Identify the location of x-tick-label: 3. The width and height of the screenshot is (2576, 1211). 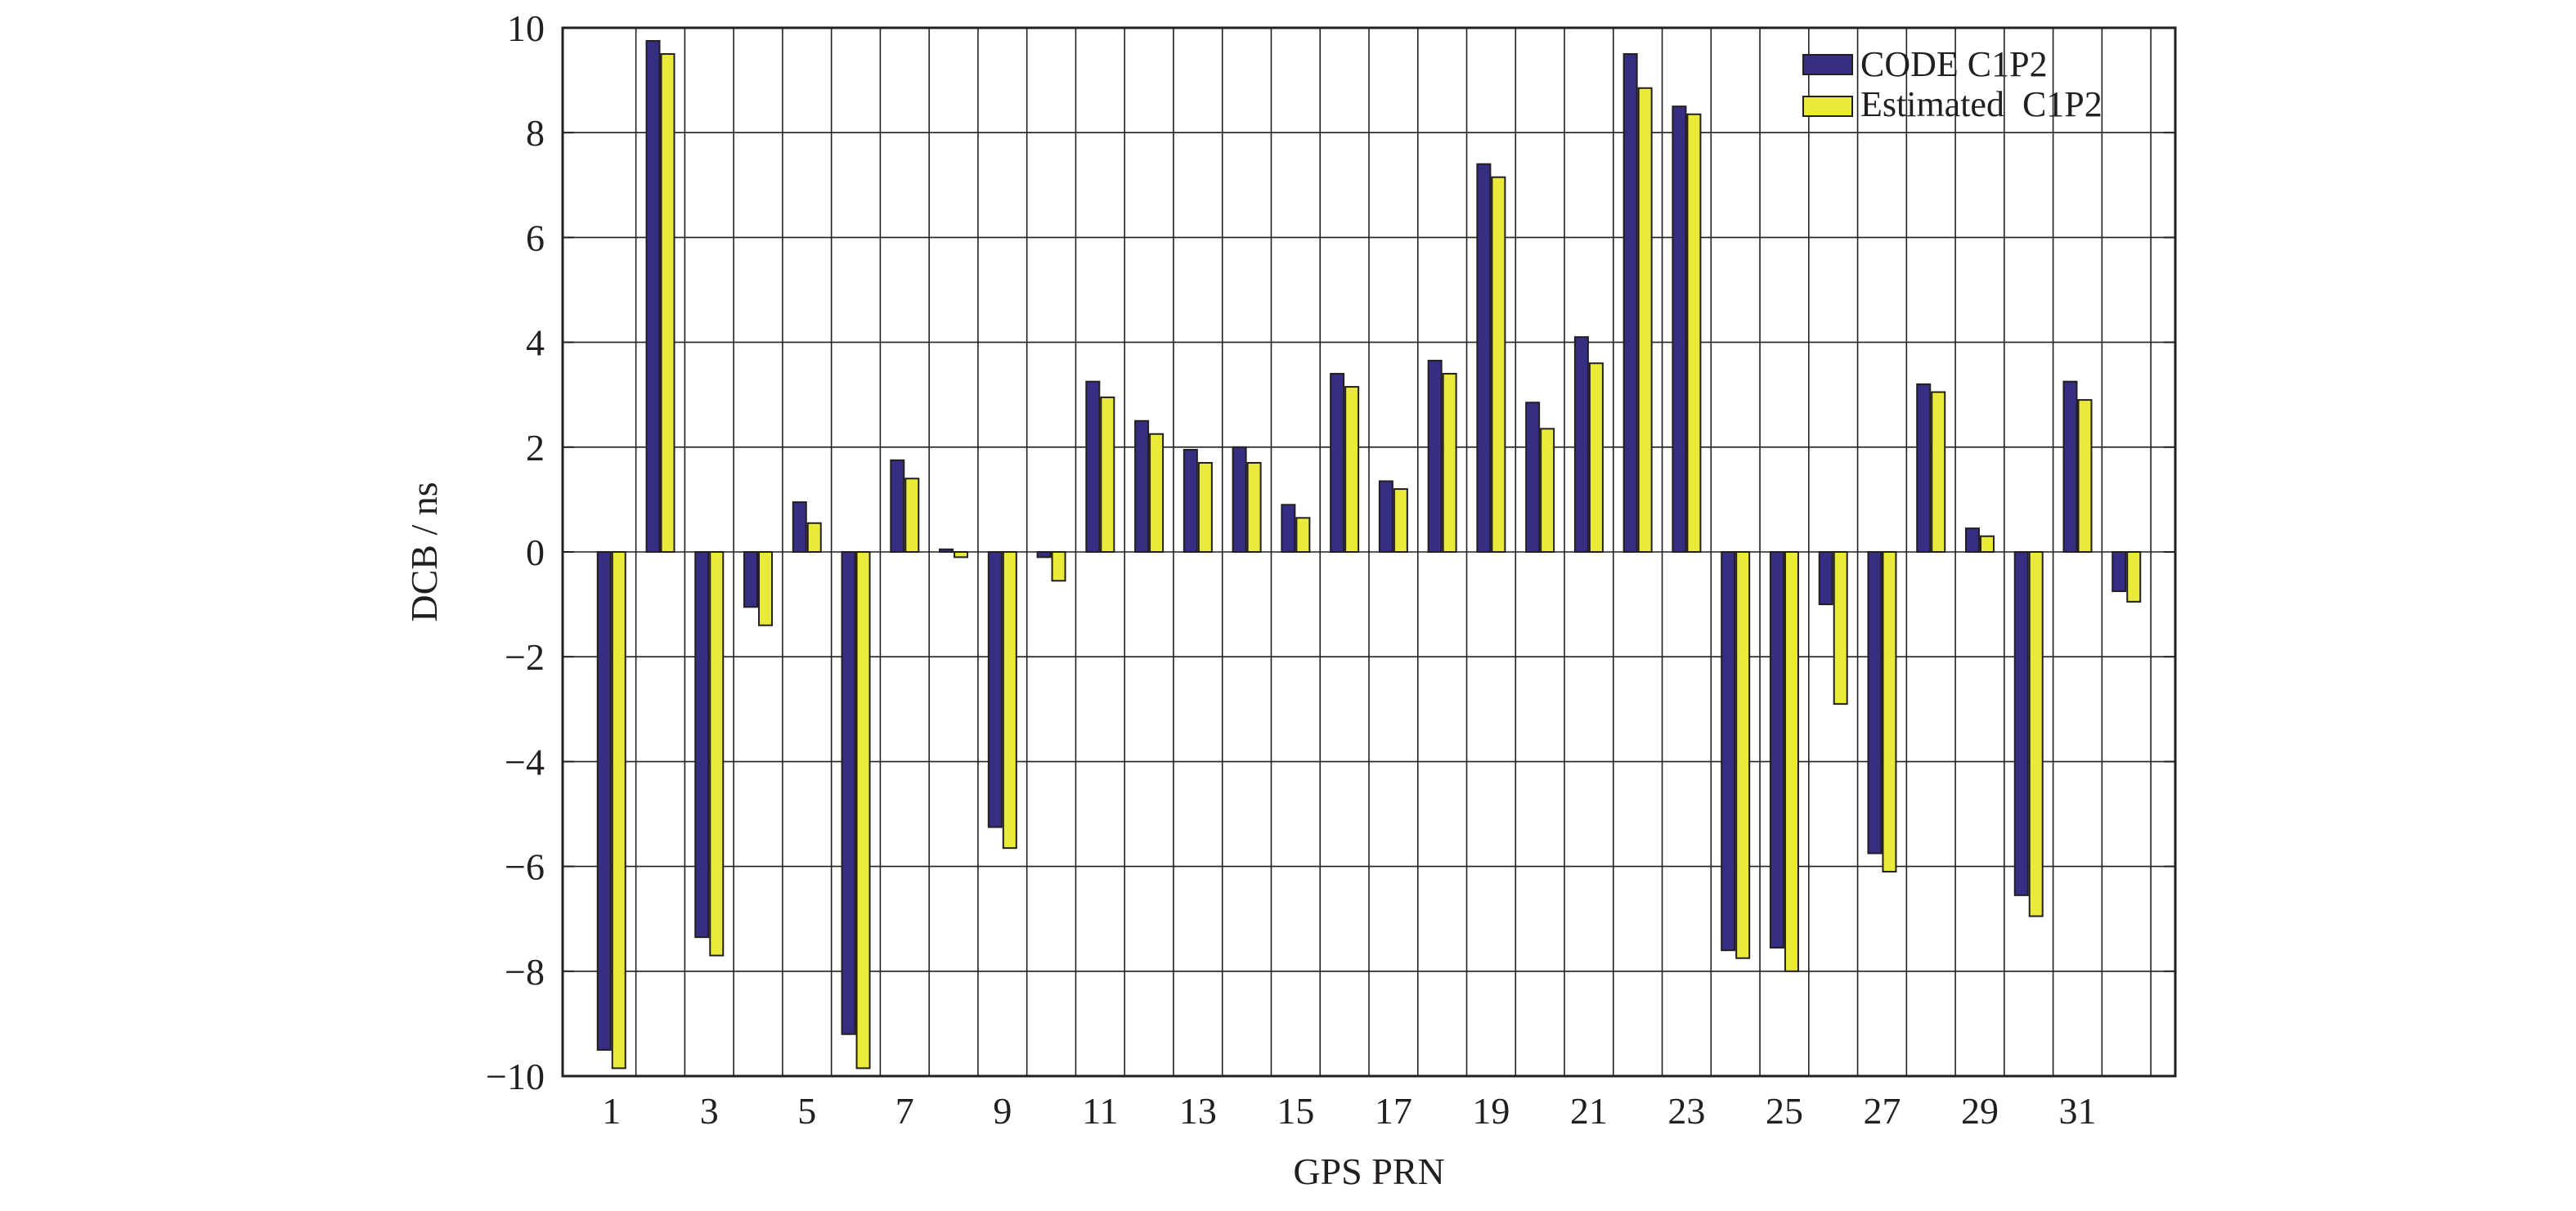
(709, 1111).